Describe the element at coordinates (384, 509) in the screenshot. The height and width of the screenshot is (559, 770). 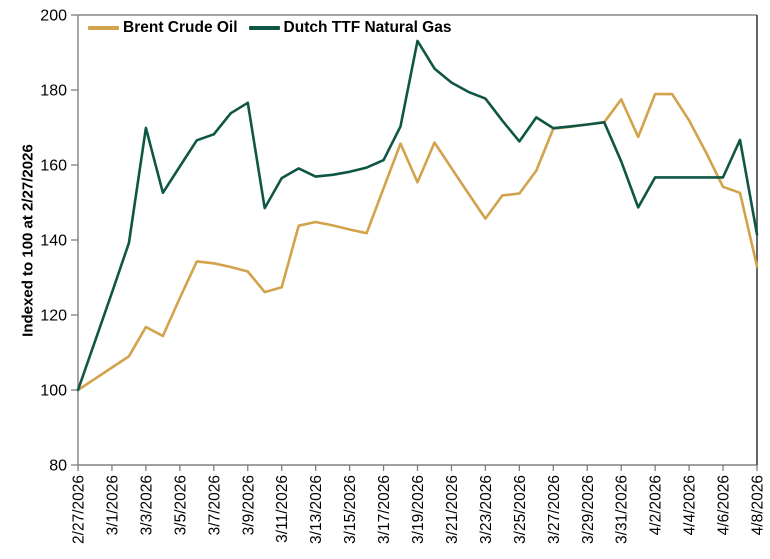
I see `x-tick-label: 3/17/2026` at that location.